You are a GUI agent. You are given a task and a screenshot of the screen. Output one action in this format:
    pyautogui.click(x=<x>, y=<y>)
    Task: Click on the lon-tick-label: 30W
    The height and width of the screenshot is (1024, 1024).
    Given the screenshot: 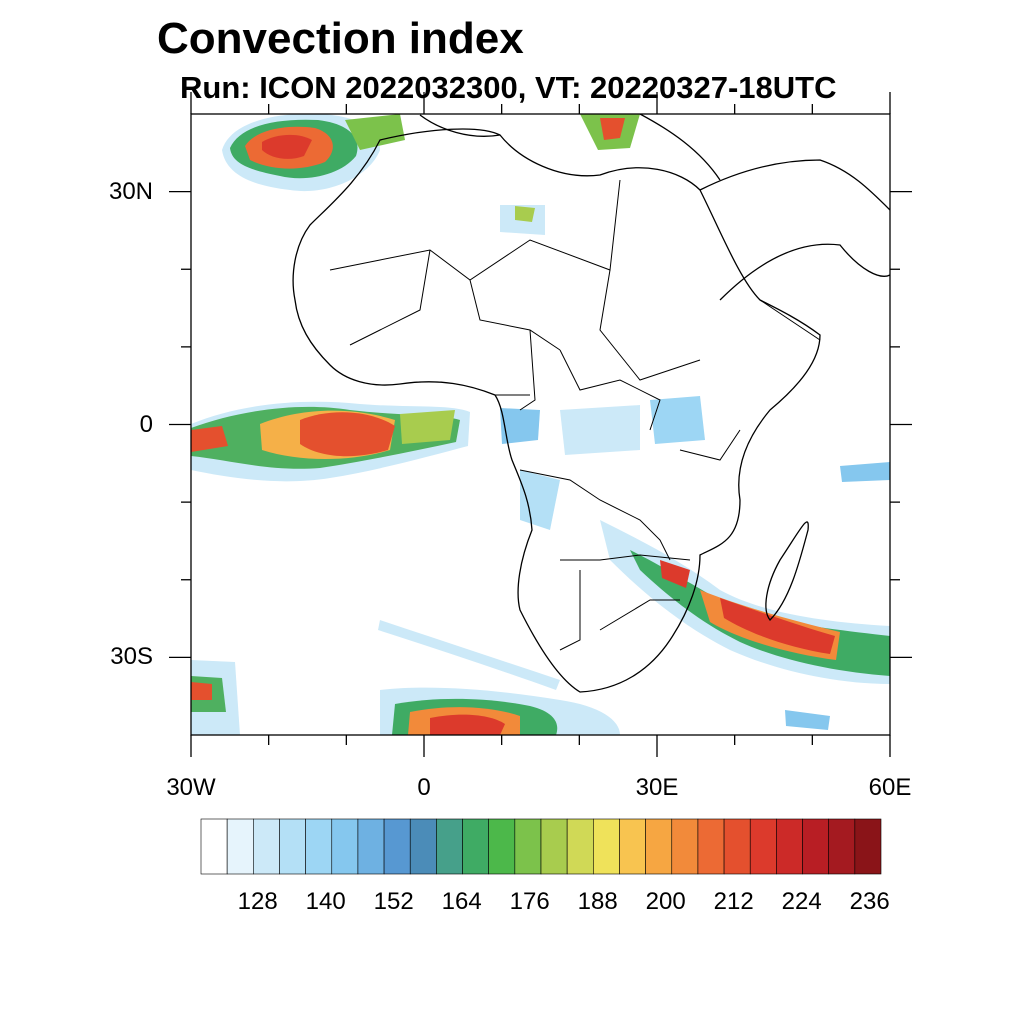 What is the action you would take?
    pyautogui.click(x=191, y=787)
    